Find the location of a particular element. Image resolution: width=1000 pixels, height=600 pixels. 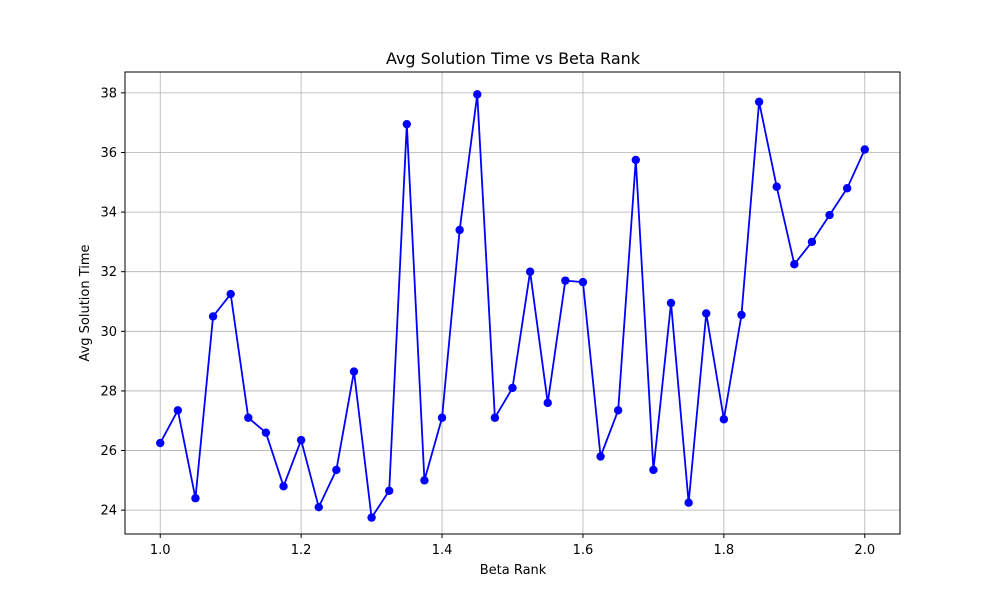

y-tick-label: 34 is located at coordinates (108, 213).